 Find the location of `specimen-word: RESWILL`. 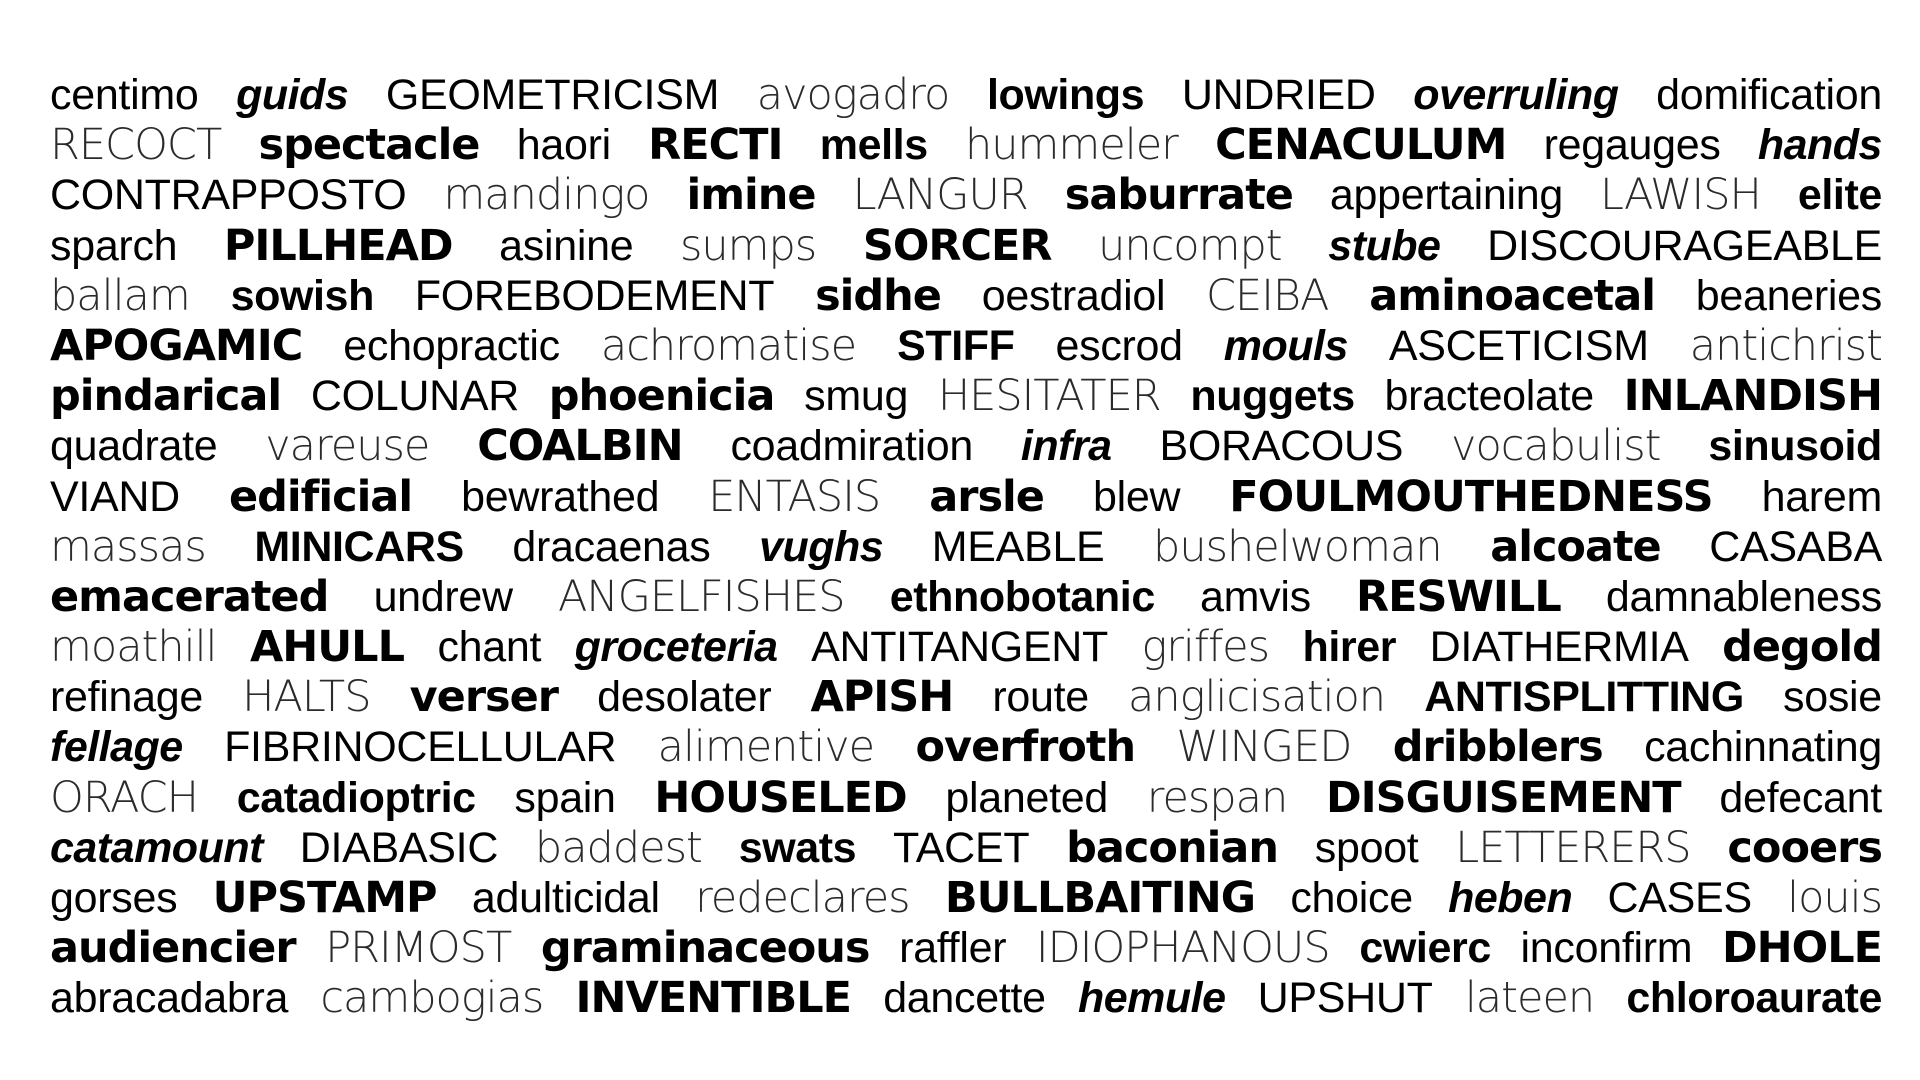

specimen-word: RESWILL is located at coordinates (1459, 596).